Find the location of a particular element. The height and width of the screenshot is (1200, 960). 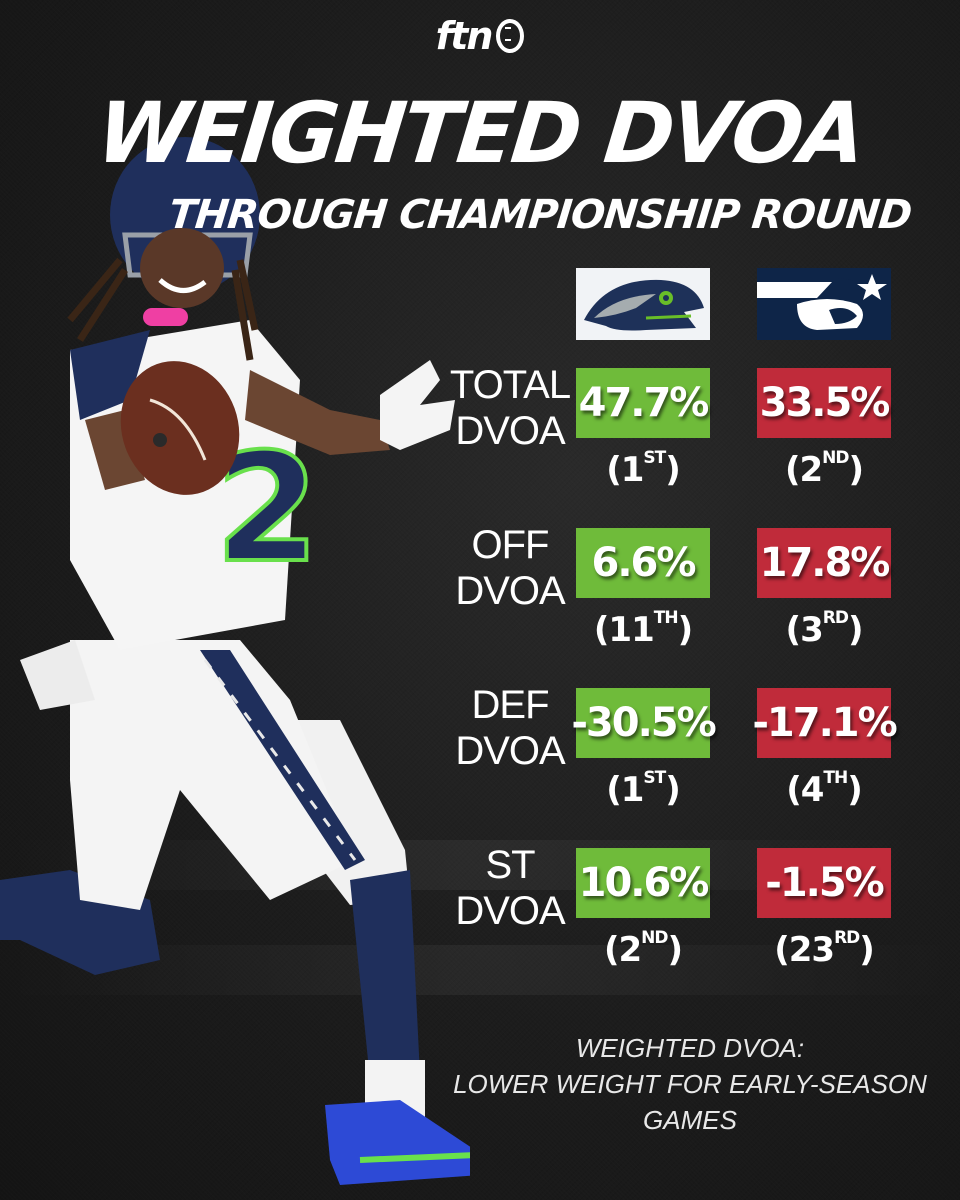

rank-number: 11 is located at coordinates (631, 630).